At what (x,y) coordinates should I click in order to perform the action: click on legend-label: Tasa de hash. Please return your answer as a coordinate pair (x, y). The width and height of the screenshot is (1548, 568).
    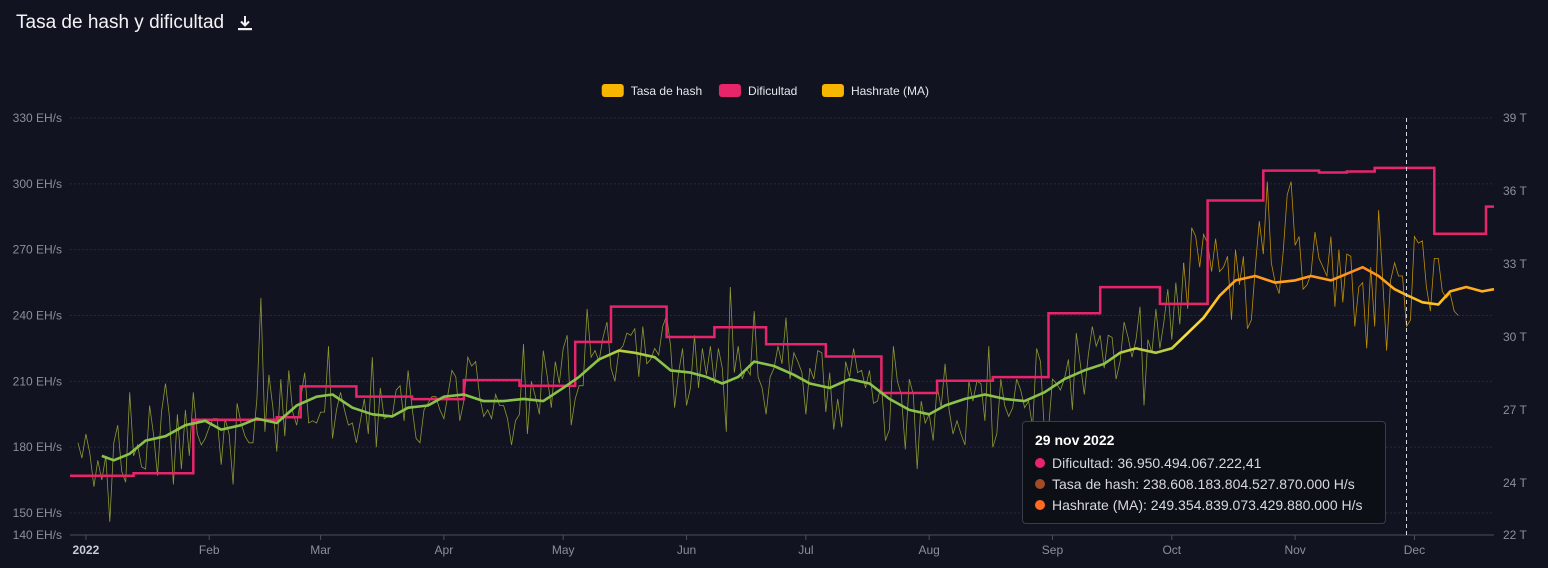
    Looking at the image, I should click on (666, 91).